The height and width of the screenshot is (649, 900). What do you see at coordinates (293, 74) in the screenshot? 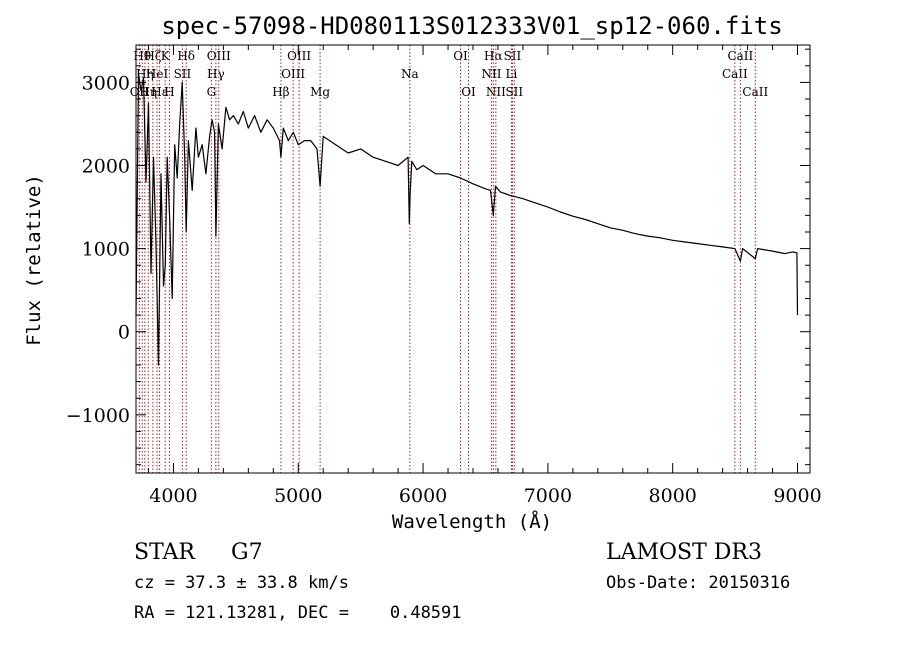
I see `line-label-15: OIII` at bounding box center [293, 74].